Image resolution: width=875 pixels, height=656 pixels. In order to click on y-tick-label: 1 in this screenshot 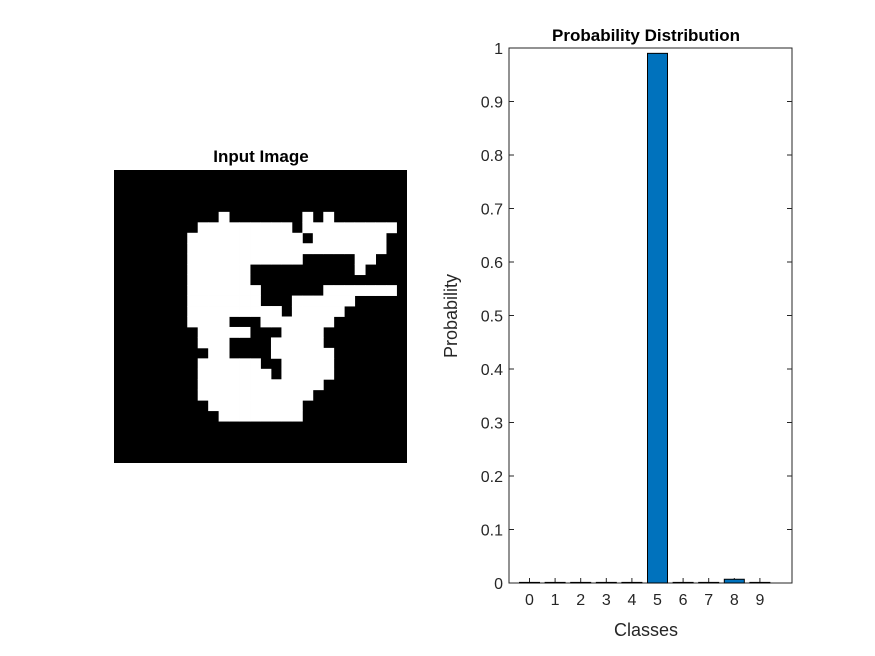, I will do `click(498, 49)`.